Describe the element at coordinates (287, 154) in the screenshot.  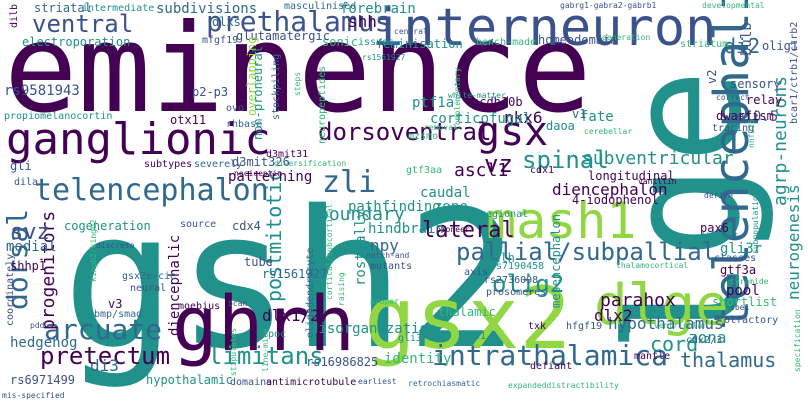
I see `word-d3mit31: d3mit31` at that location.